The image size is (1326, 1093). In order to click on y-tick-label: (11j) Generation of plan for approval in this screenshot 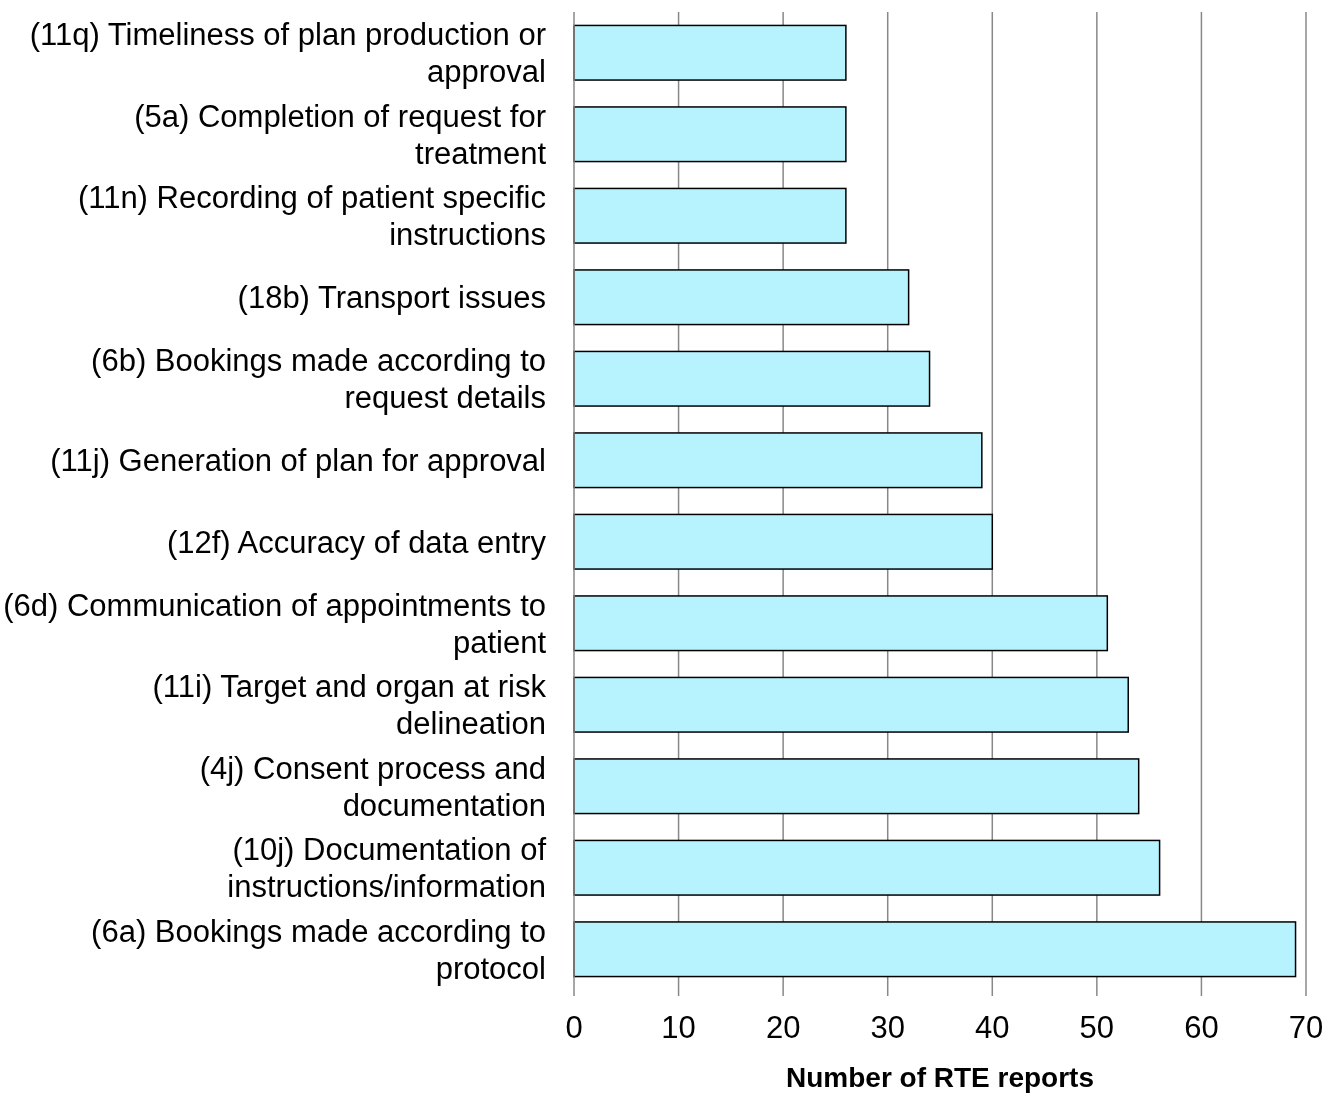, I will do `click(298, 461)`.